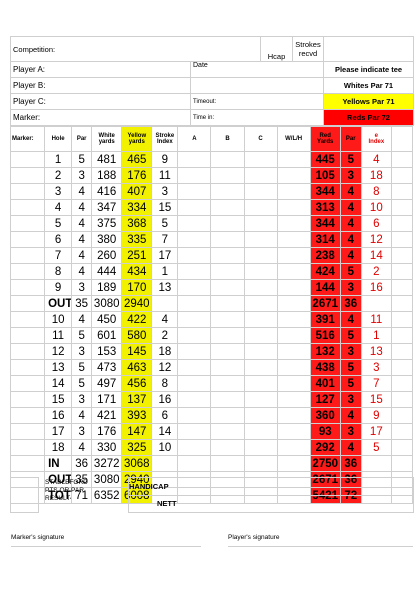 The image size is (420, 596). I want to click on reds-tee-option: Reds Par 72, so click(369, 117).